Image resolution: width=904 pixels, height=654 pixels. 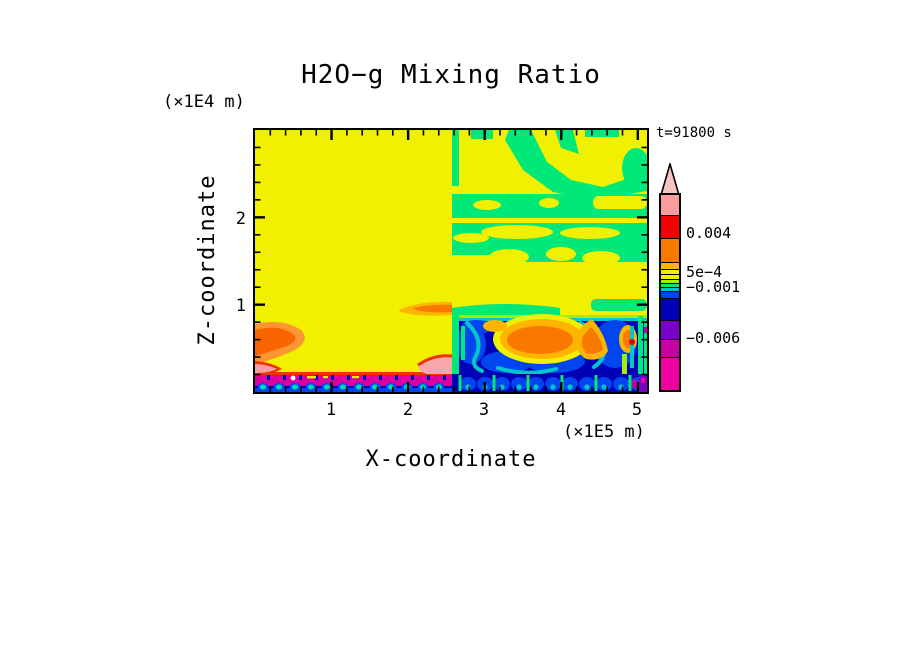 I want to click on y-axis-unit-label: (×1E4 m), so click(x=204, y=102).